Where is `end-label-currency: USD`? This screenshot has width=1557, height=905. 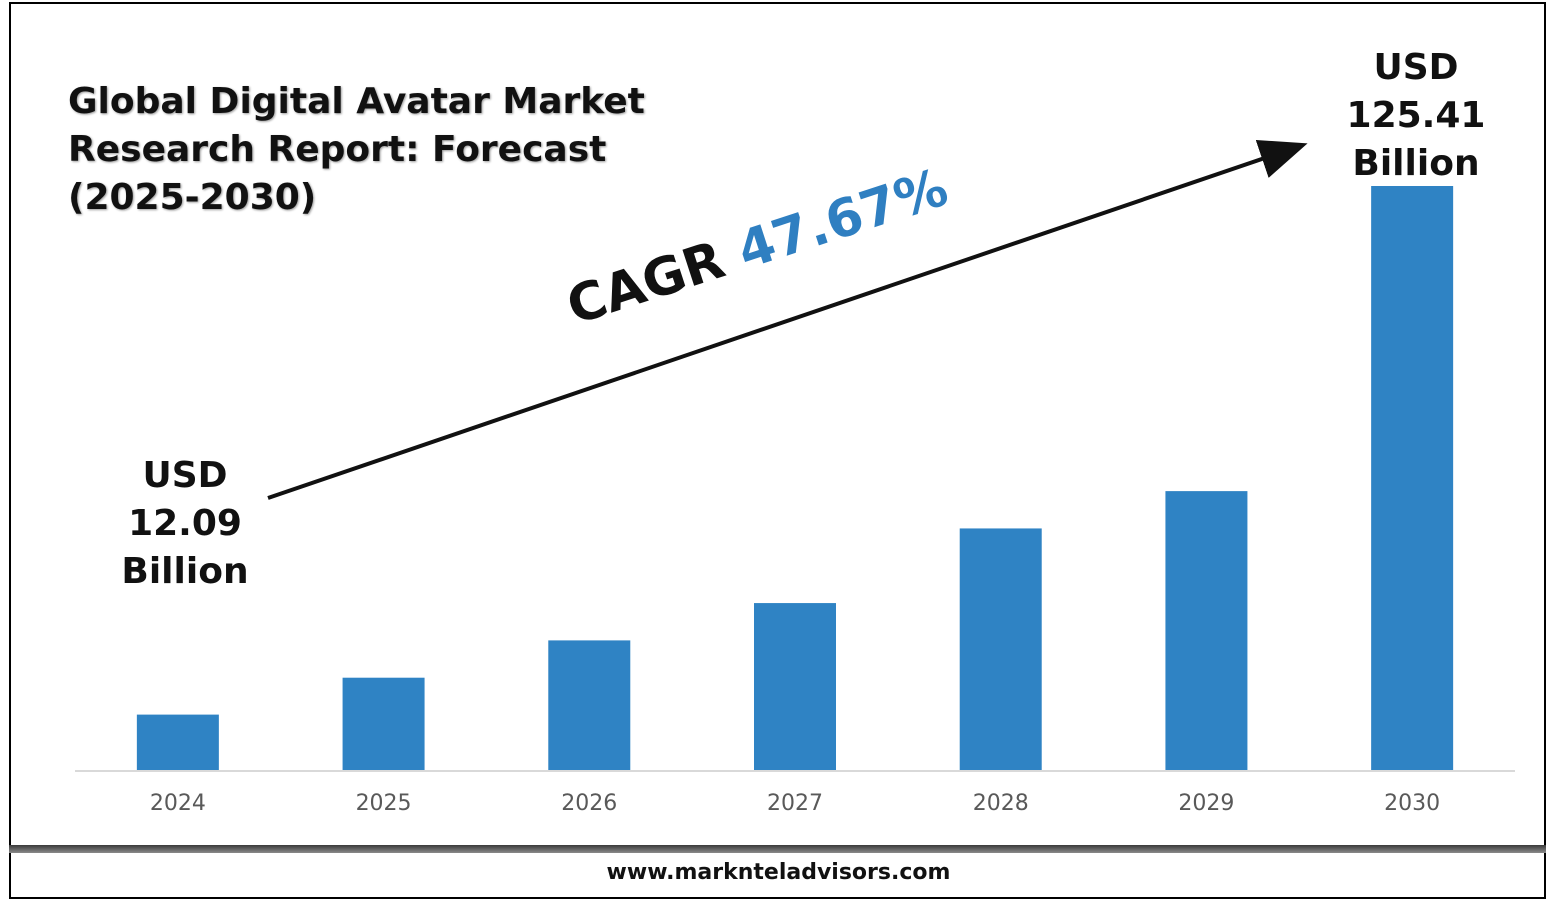
end-label-currency: USD is located at coordinates (1416, 67).